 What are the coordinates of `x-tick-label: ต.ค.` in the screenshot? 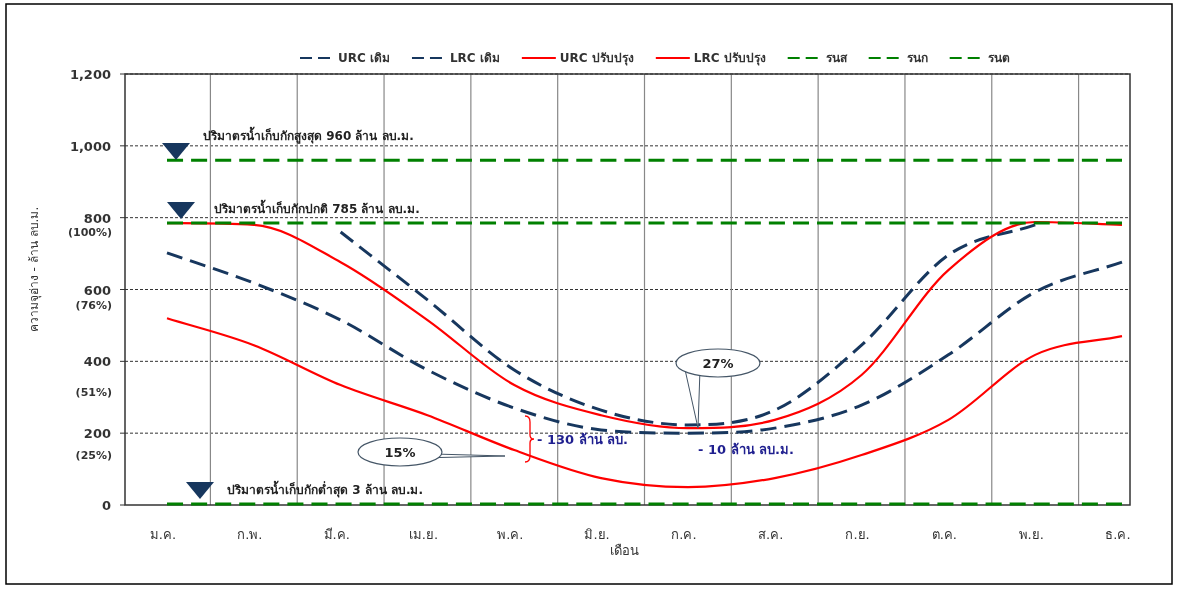 It's located at (944, 534).